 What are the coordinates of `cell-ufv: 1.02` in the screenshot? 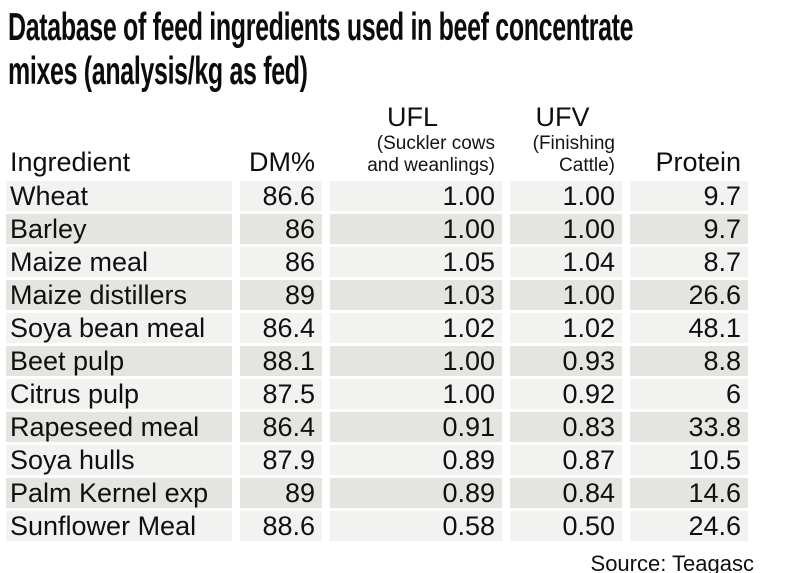 It's located at (566, 328).